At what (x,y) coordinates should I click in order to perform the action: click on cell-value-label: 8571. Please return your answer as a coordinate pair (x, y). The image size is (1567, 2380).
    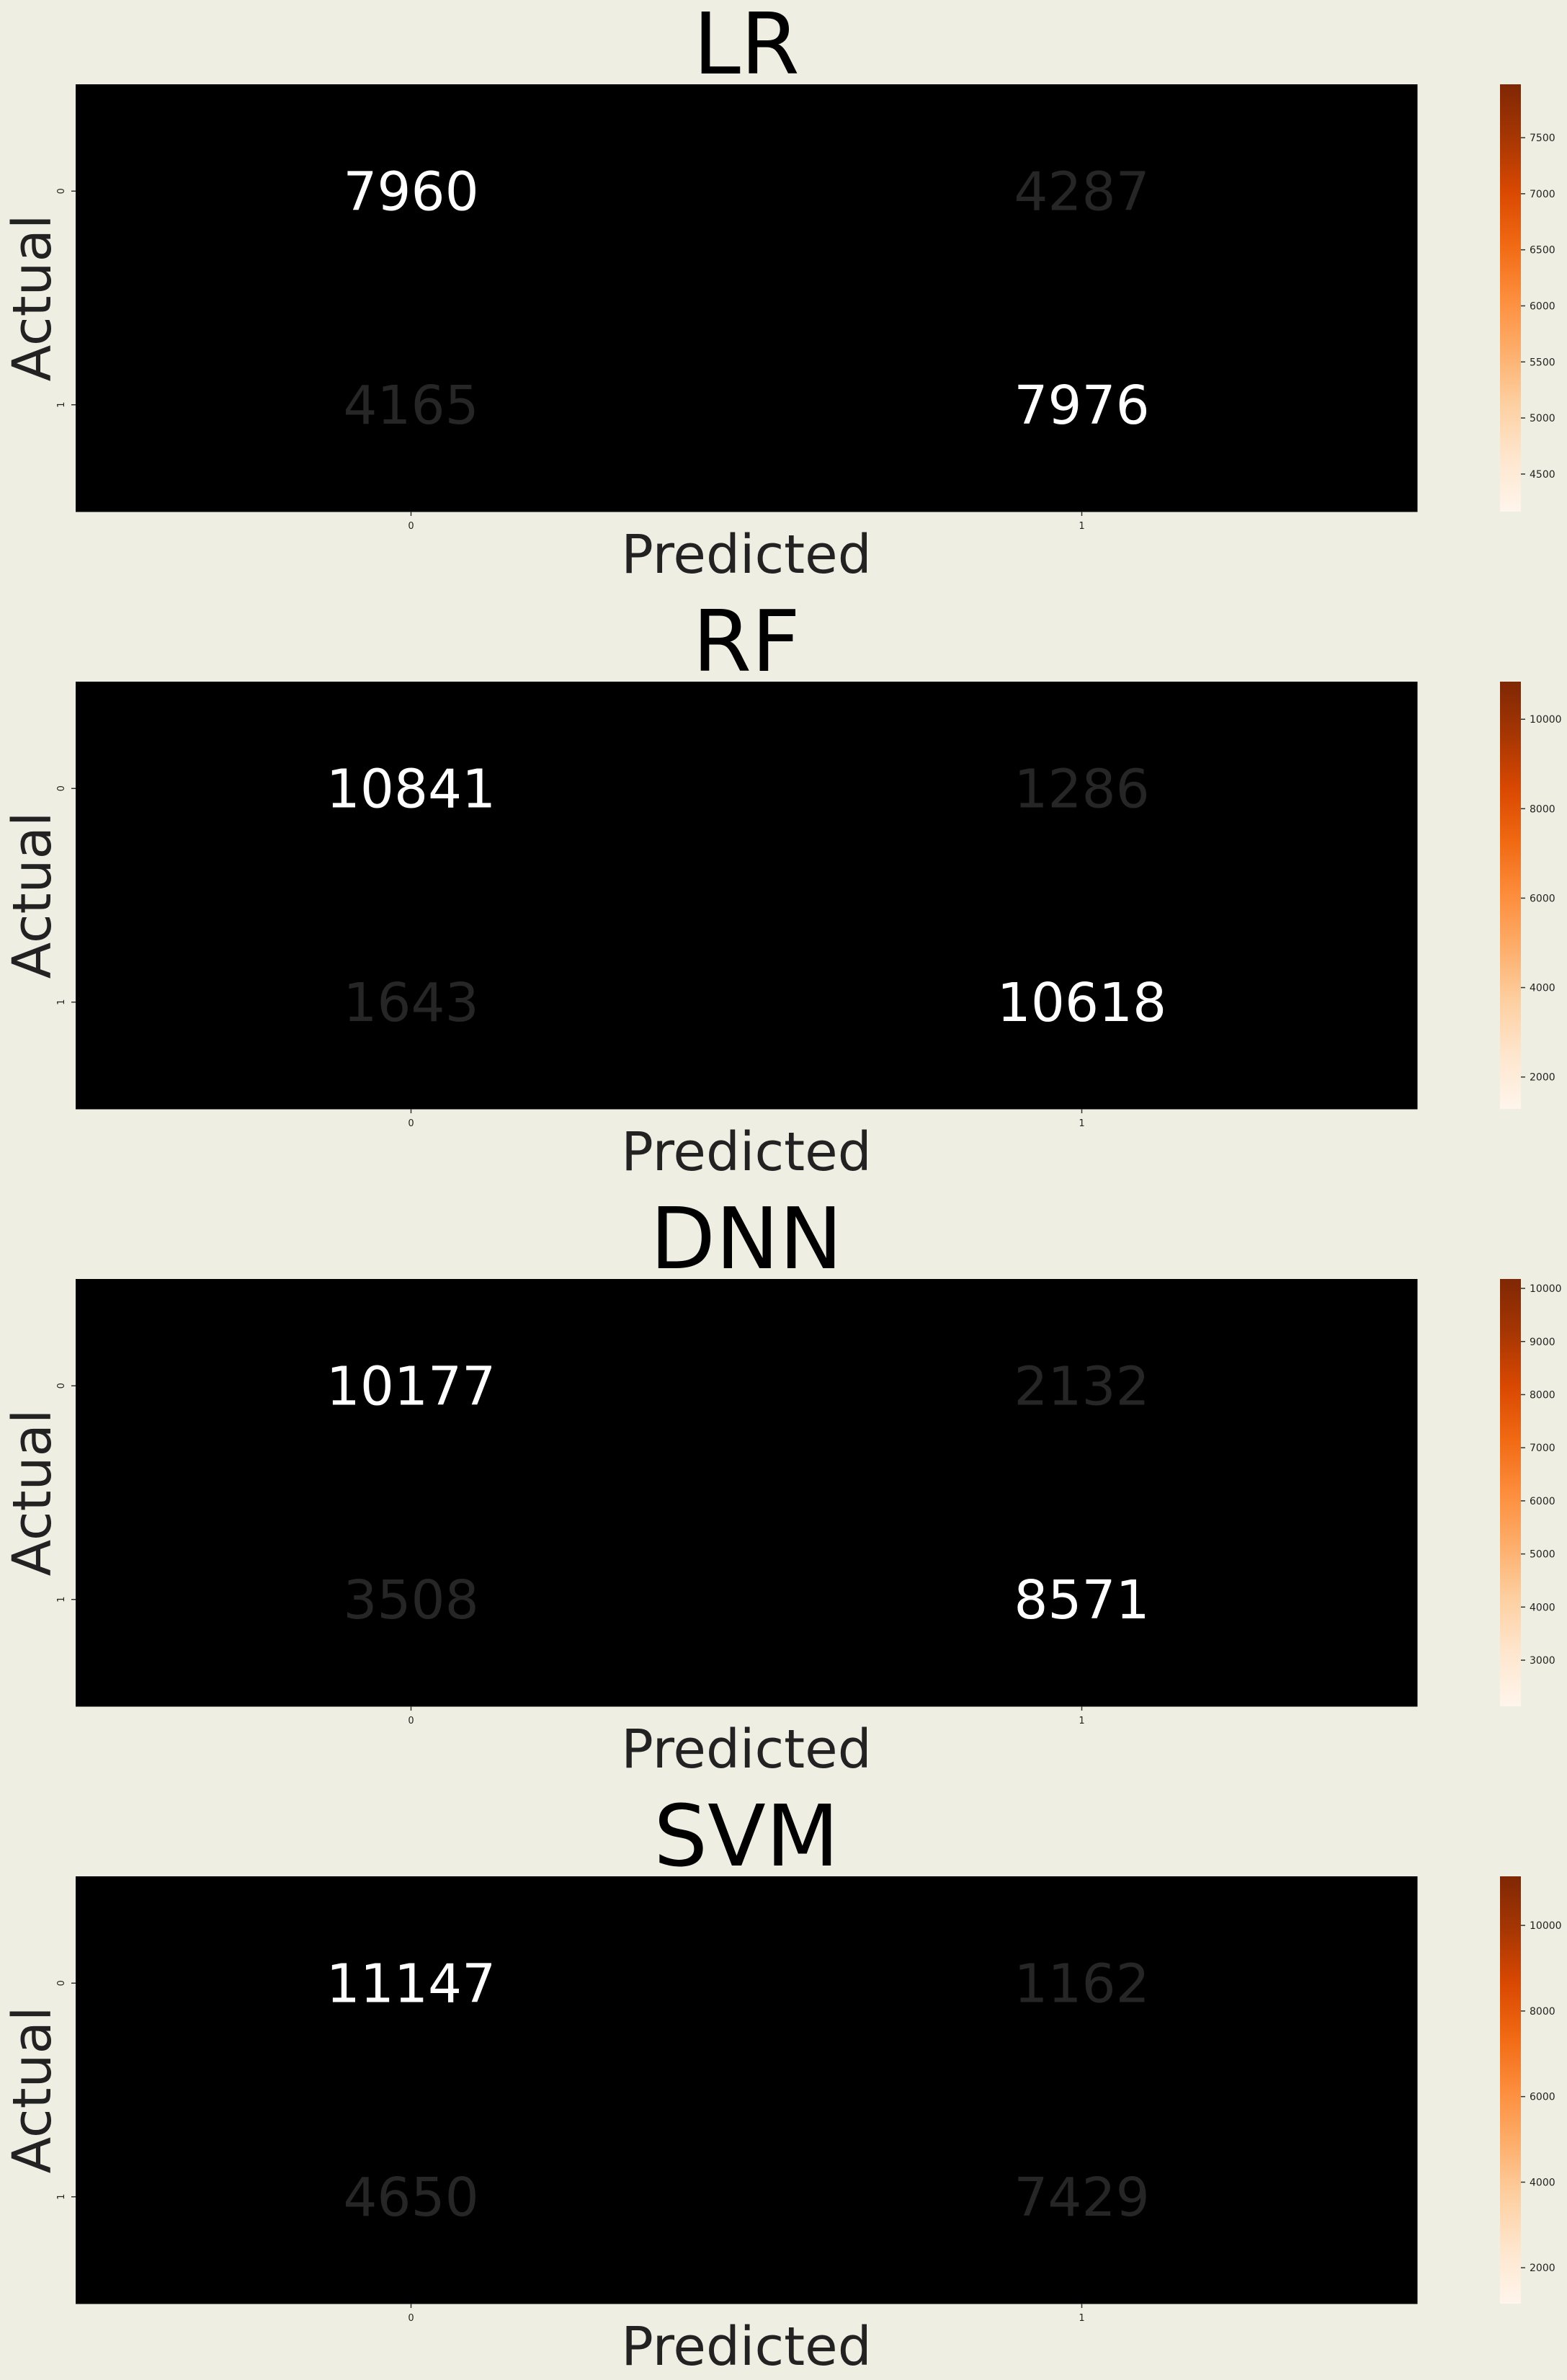
    Looking at the image, I should click on (1081, 1600).